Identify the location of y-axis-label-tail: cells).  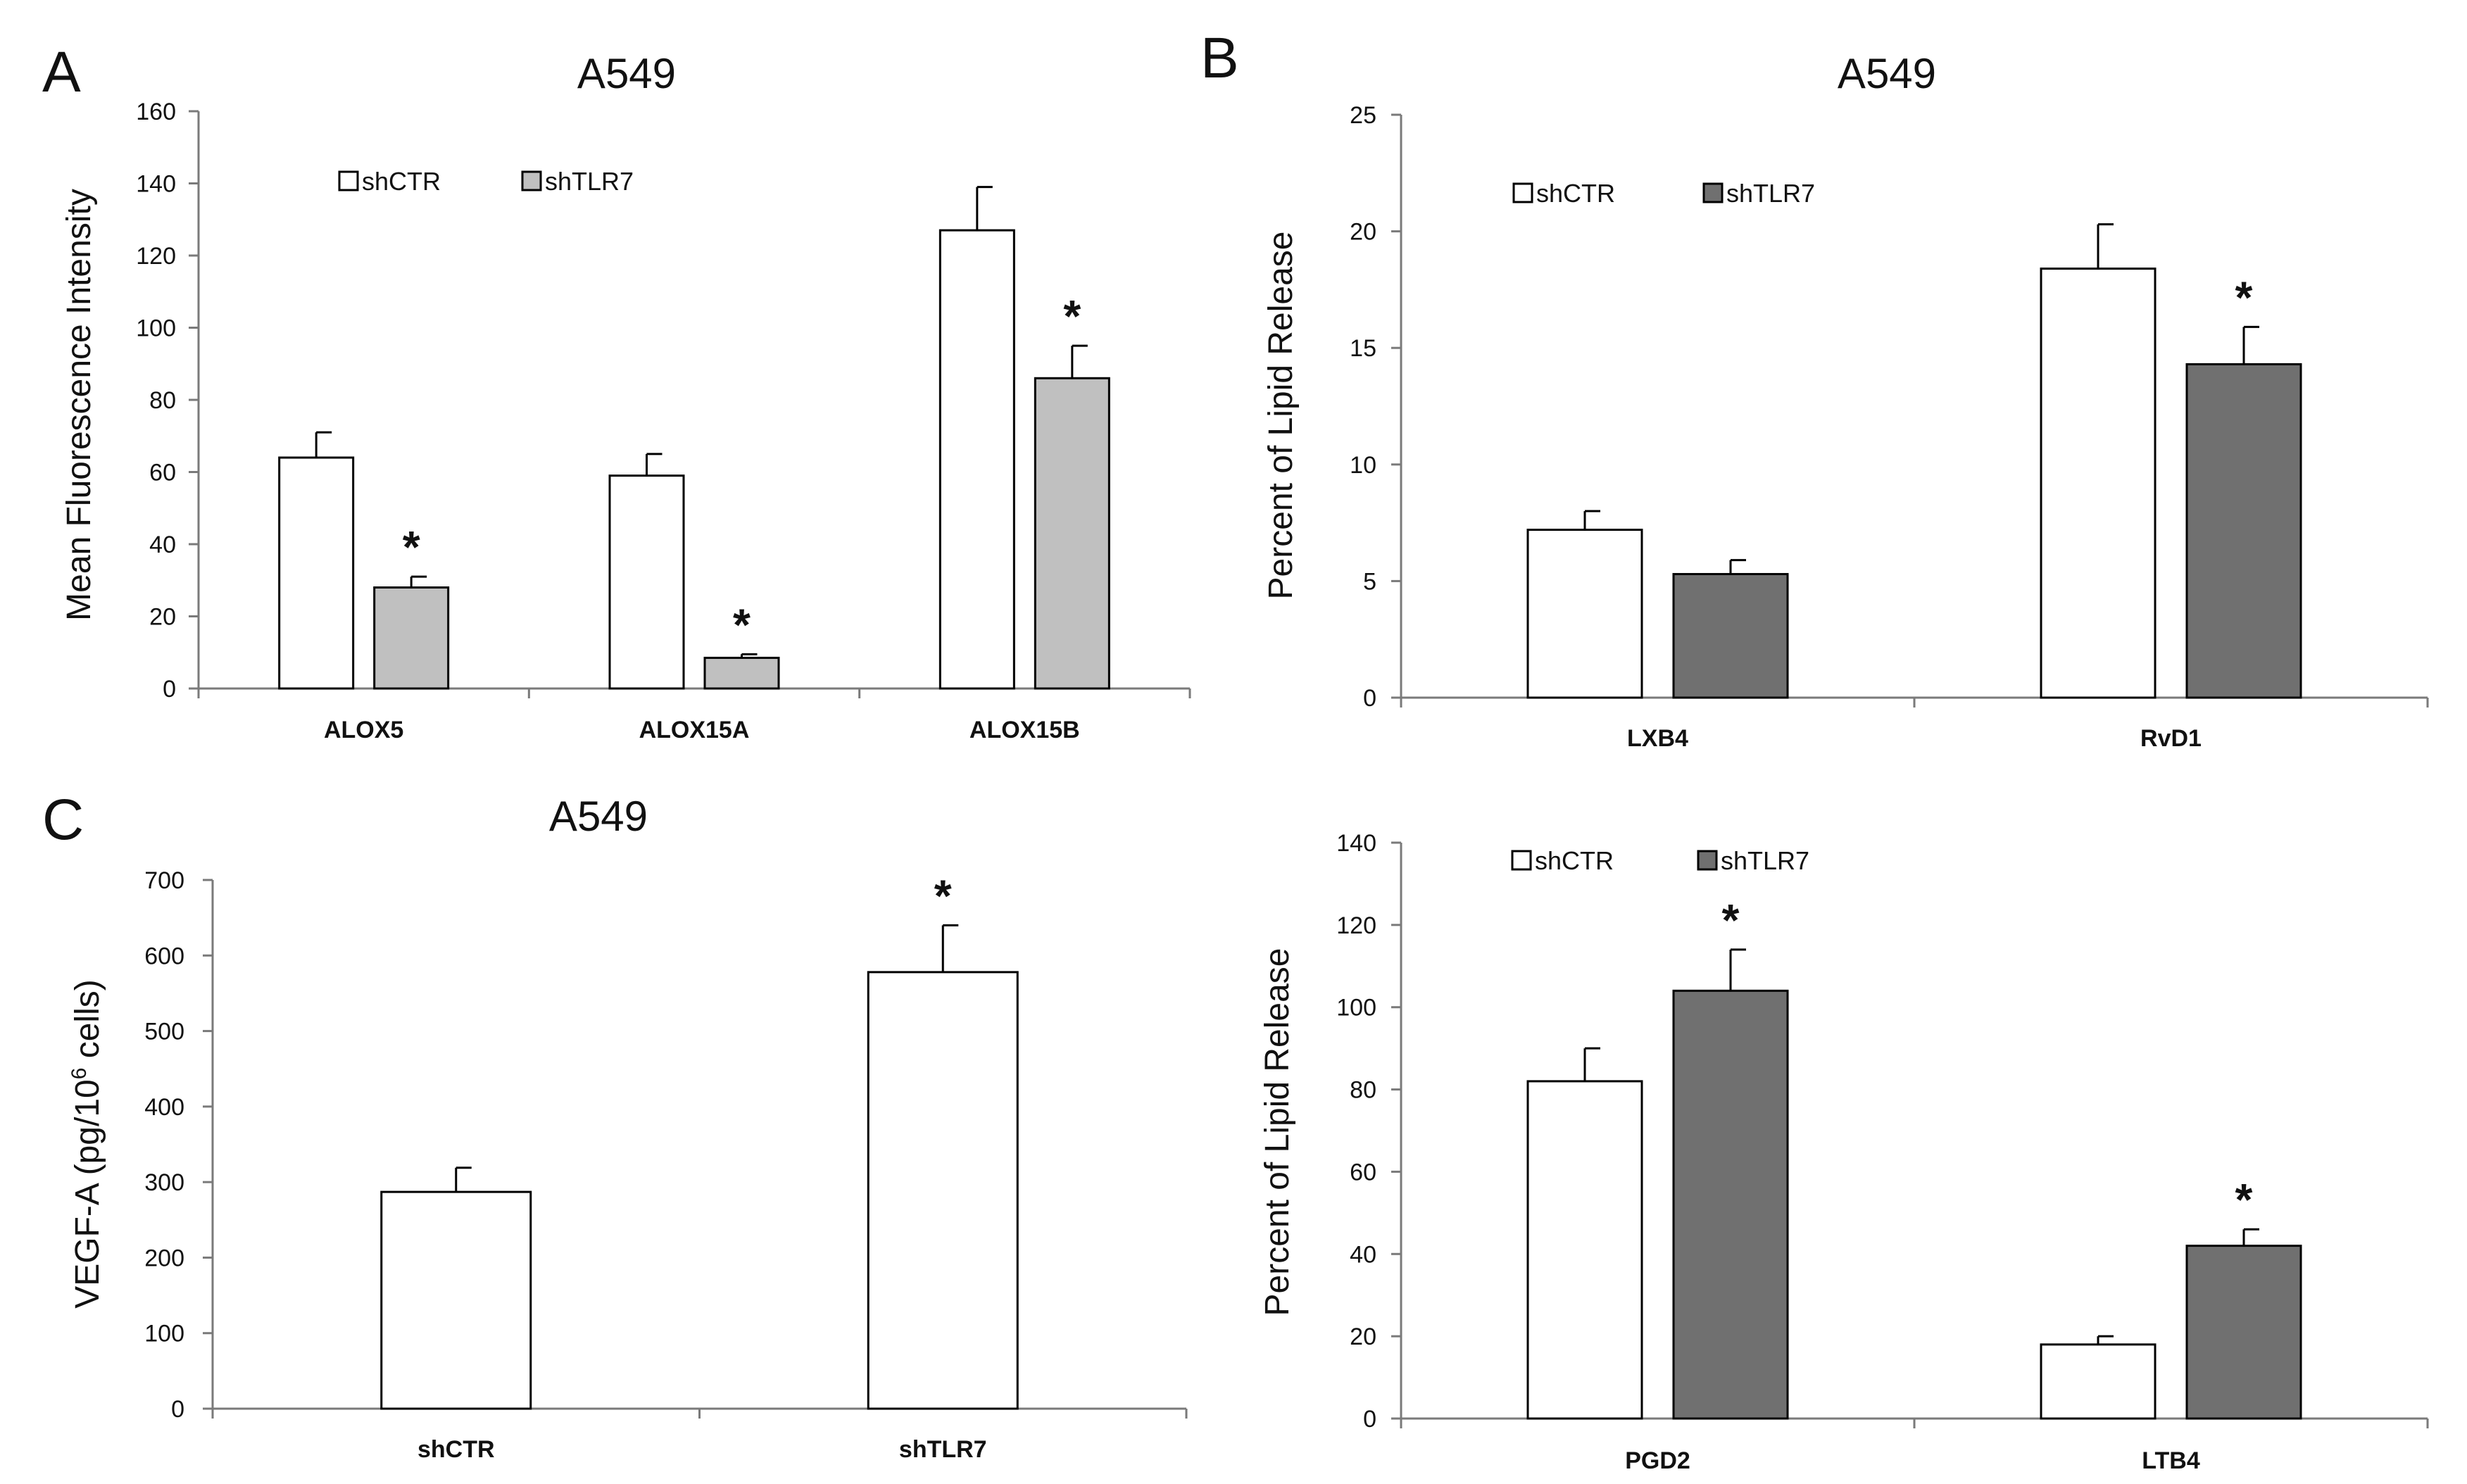
(87, 1023).